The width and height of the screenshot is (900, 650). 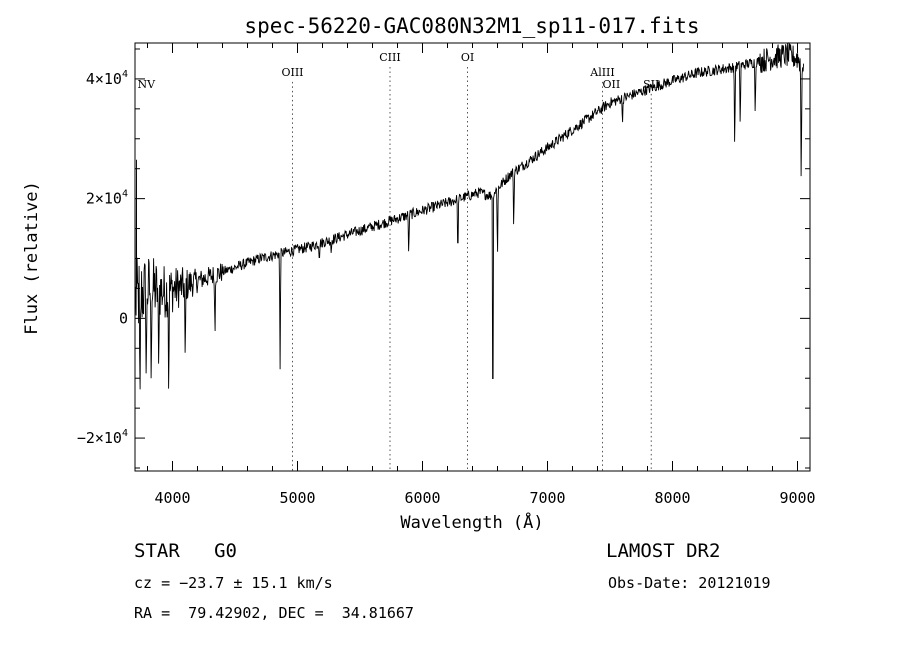 I want to click on annotation-label: OII, so click(x=612, y=84).